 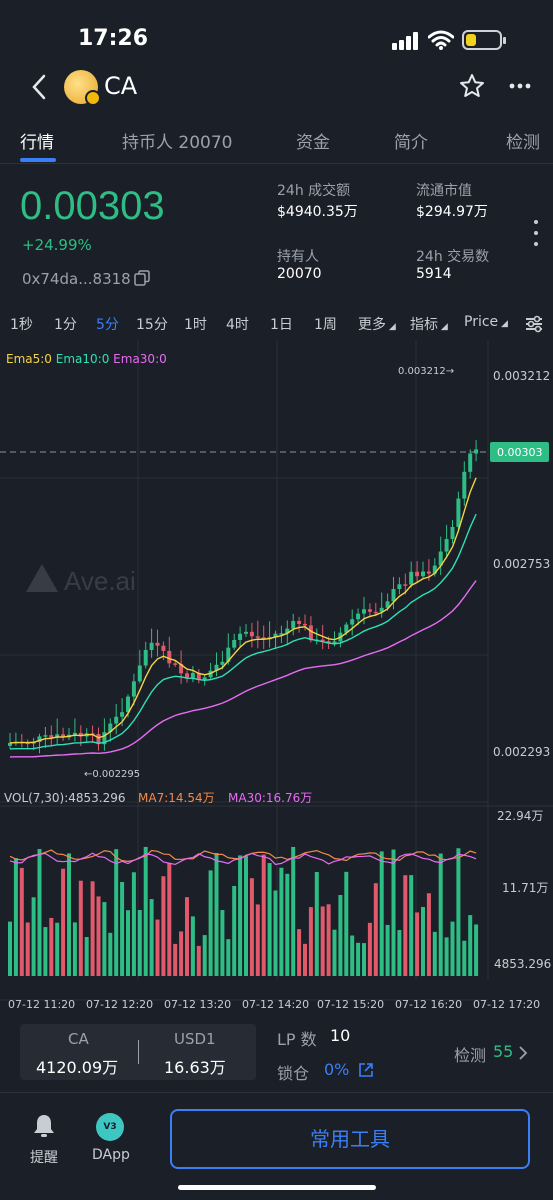 What do you see at coordinates (472, 86) in the screenshot?
I see `star-icon` at bounding box center [472, 86].